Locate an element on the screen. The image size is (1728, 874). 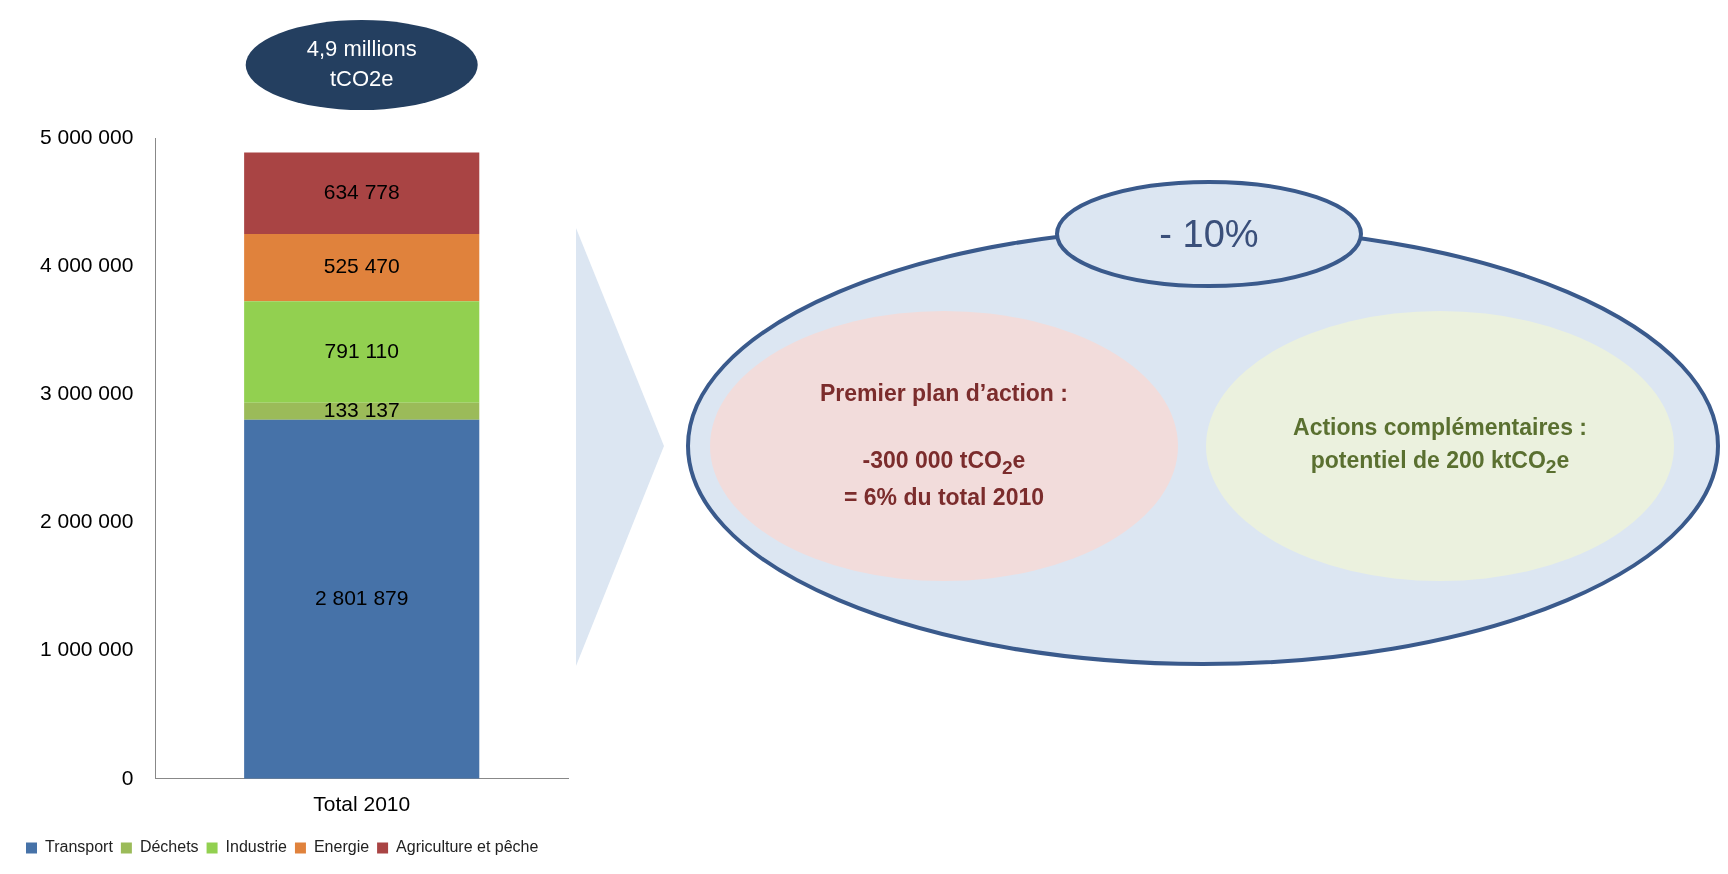
text: Premier plan d’action : -300 000 tCO$_{2}$e = 6% du total 2010 is located at coordinates (944, 445).